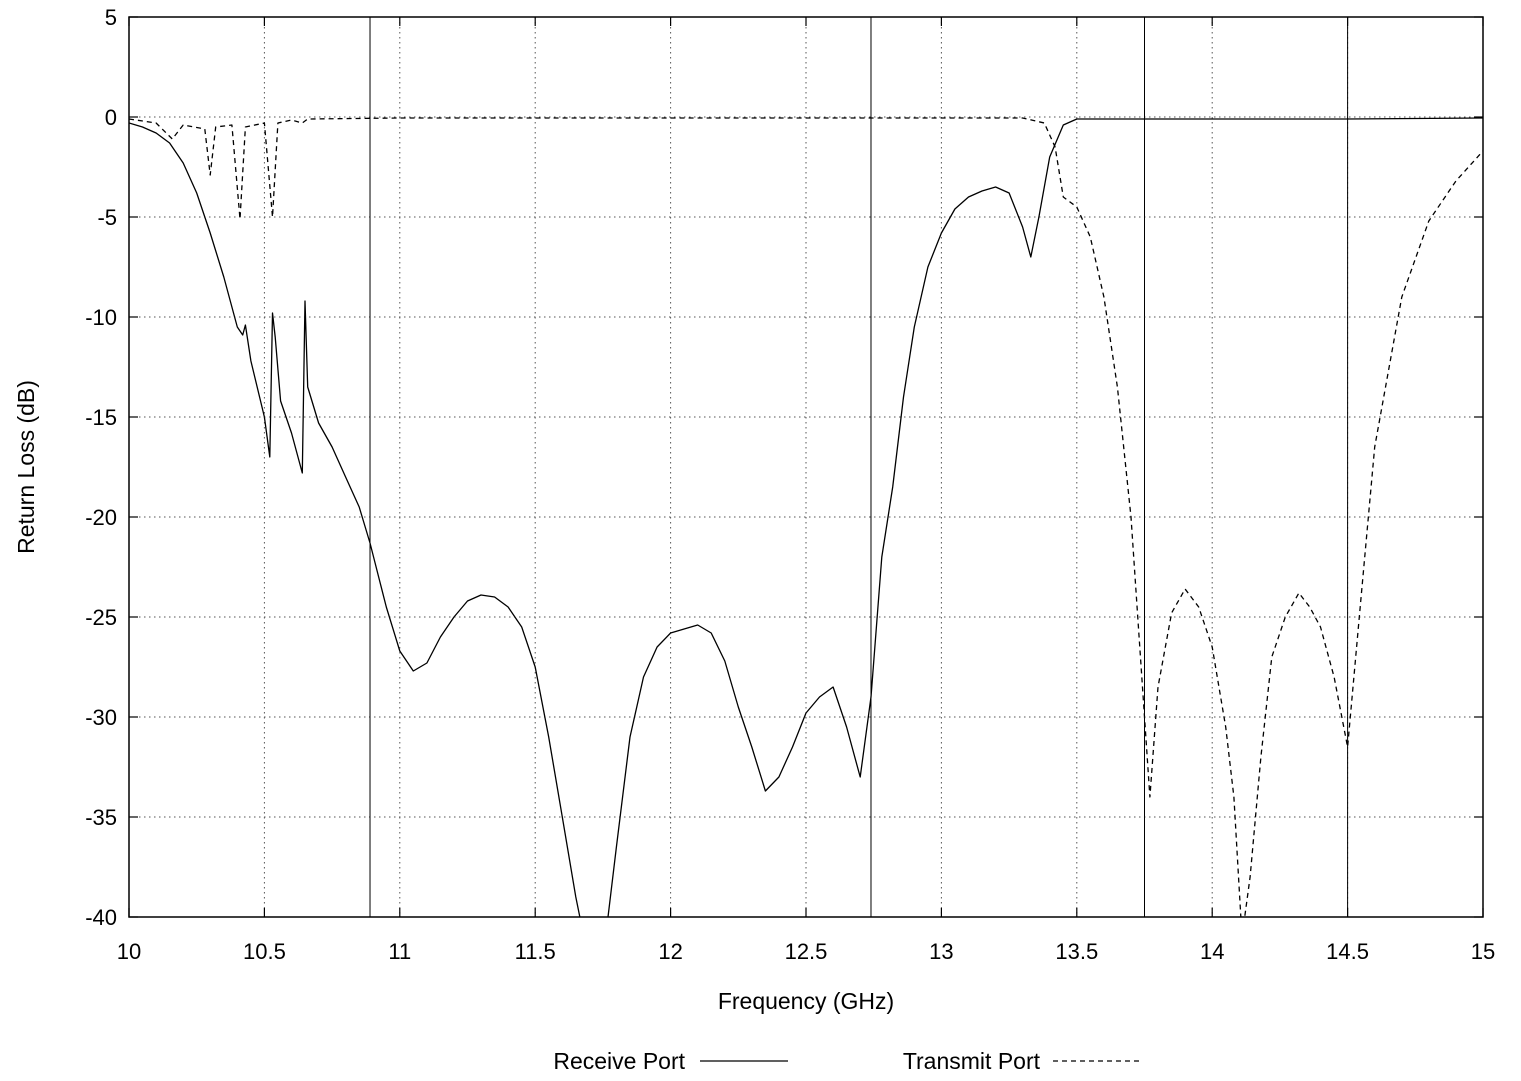  I want to click on y-tick-label: -35, so click(101, 817).